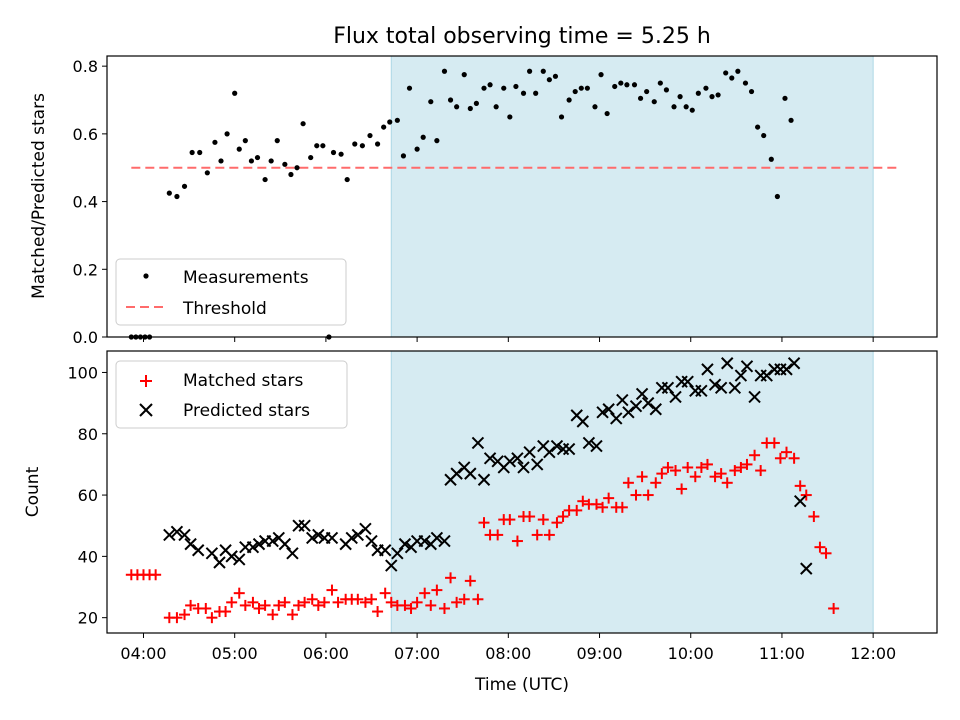 This screenshot has width=960, height=720. What do you see at coordinates (85, 66) in the screenshot?
I see `ratio-y-tick-label: 0.8` at bounding box center [85, 66].